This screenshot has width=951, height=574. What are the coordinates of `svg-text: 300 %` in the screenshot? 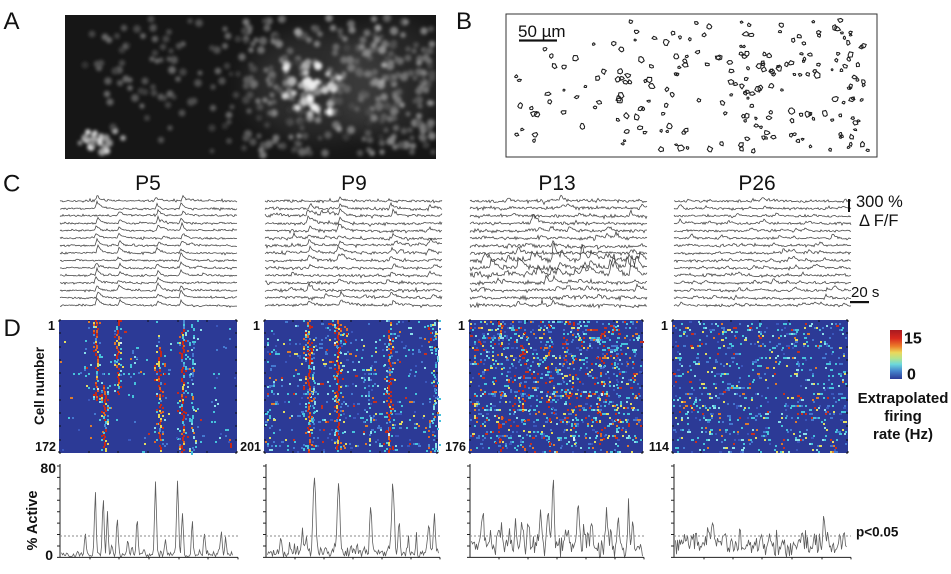 It's located at (879, 202).